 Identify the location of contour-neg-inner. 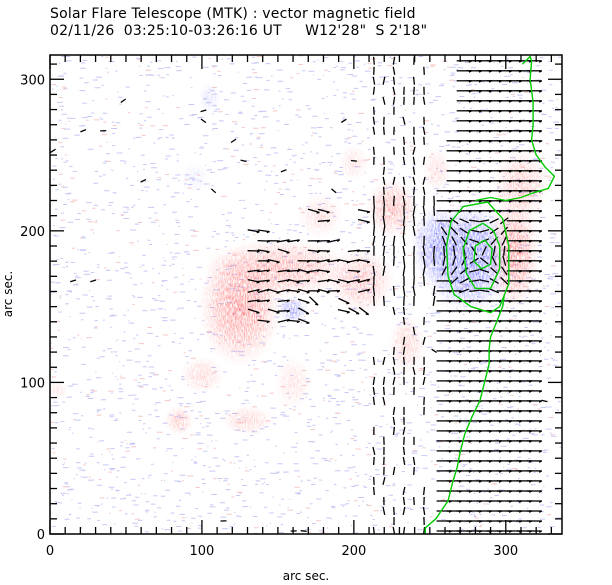
(483, 254).